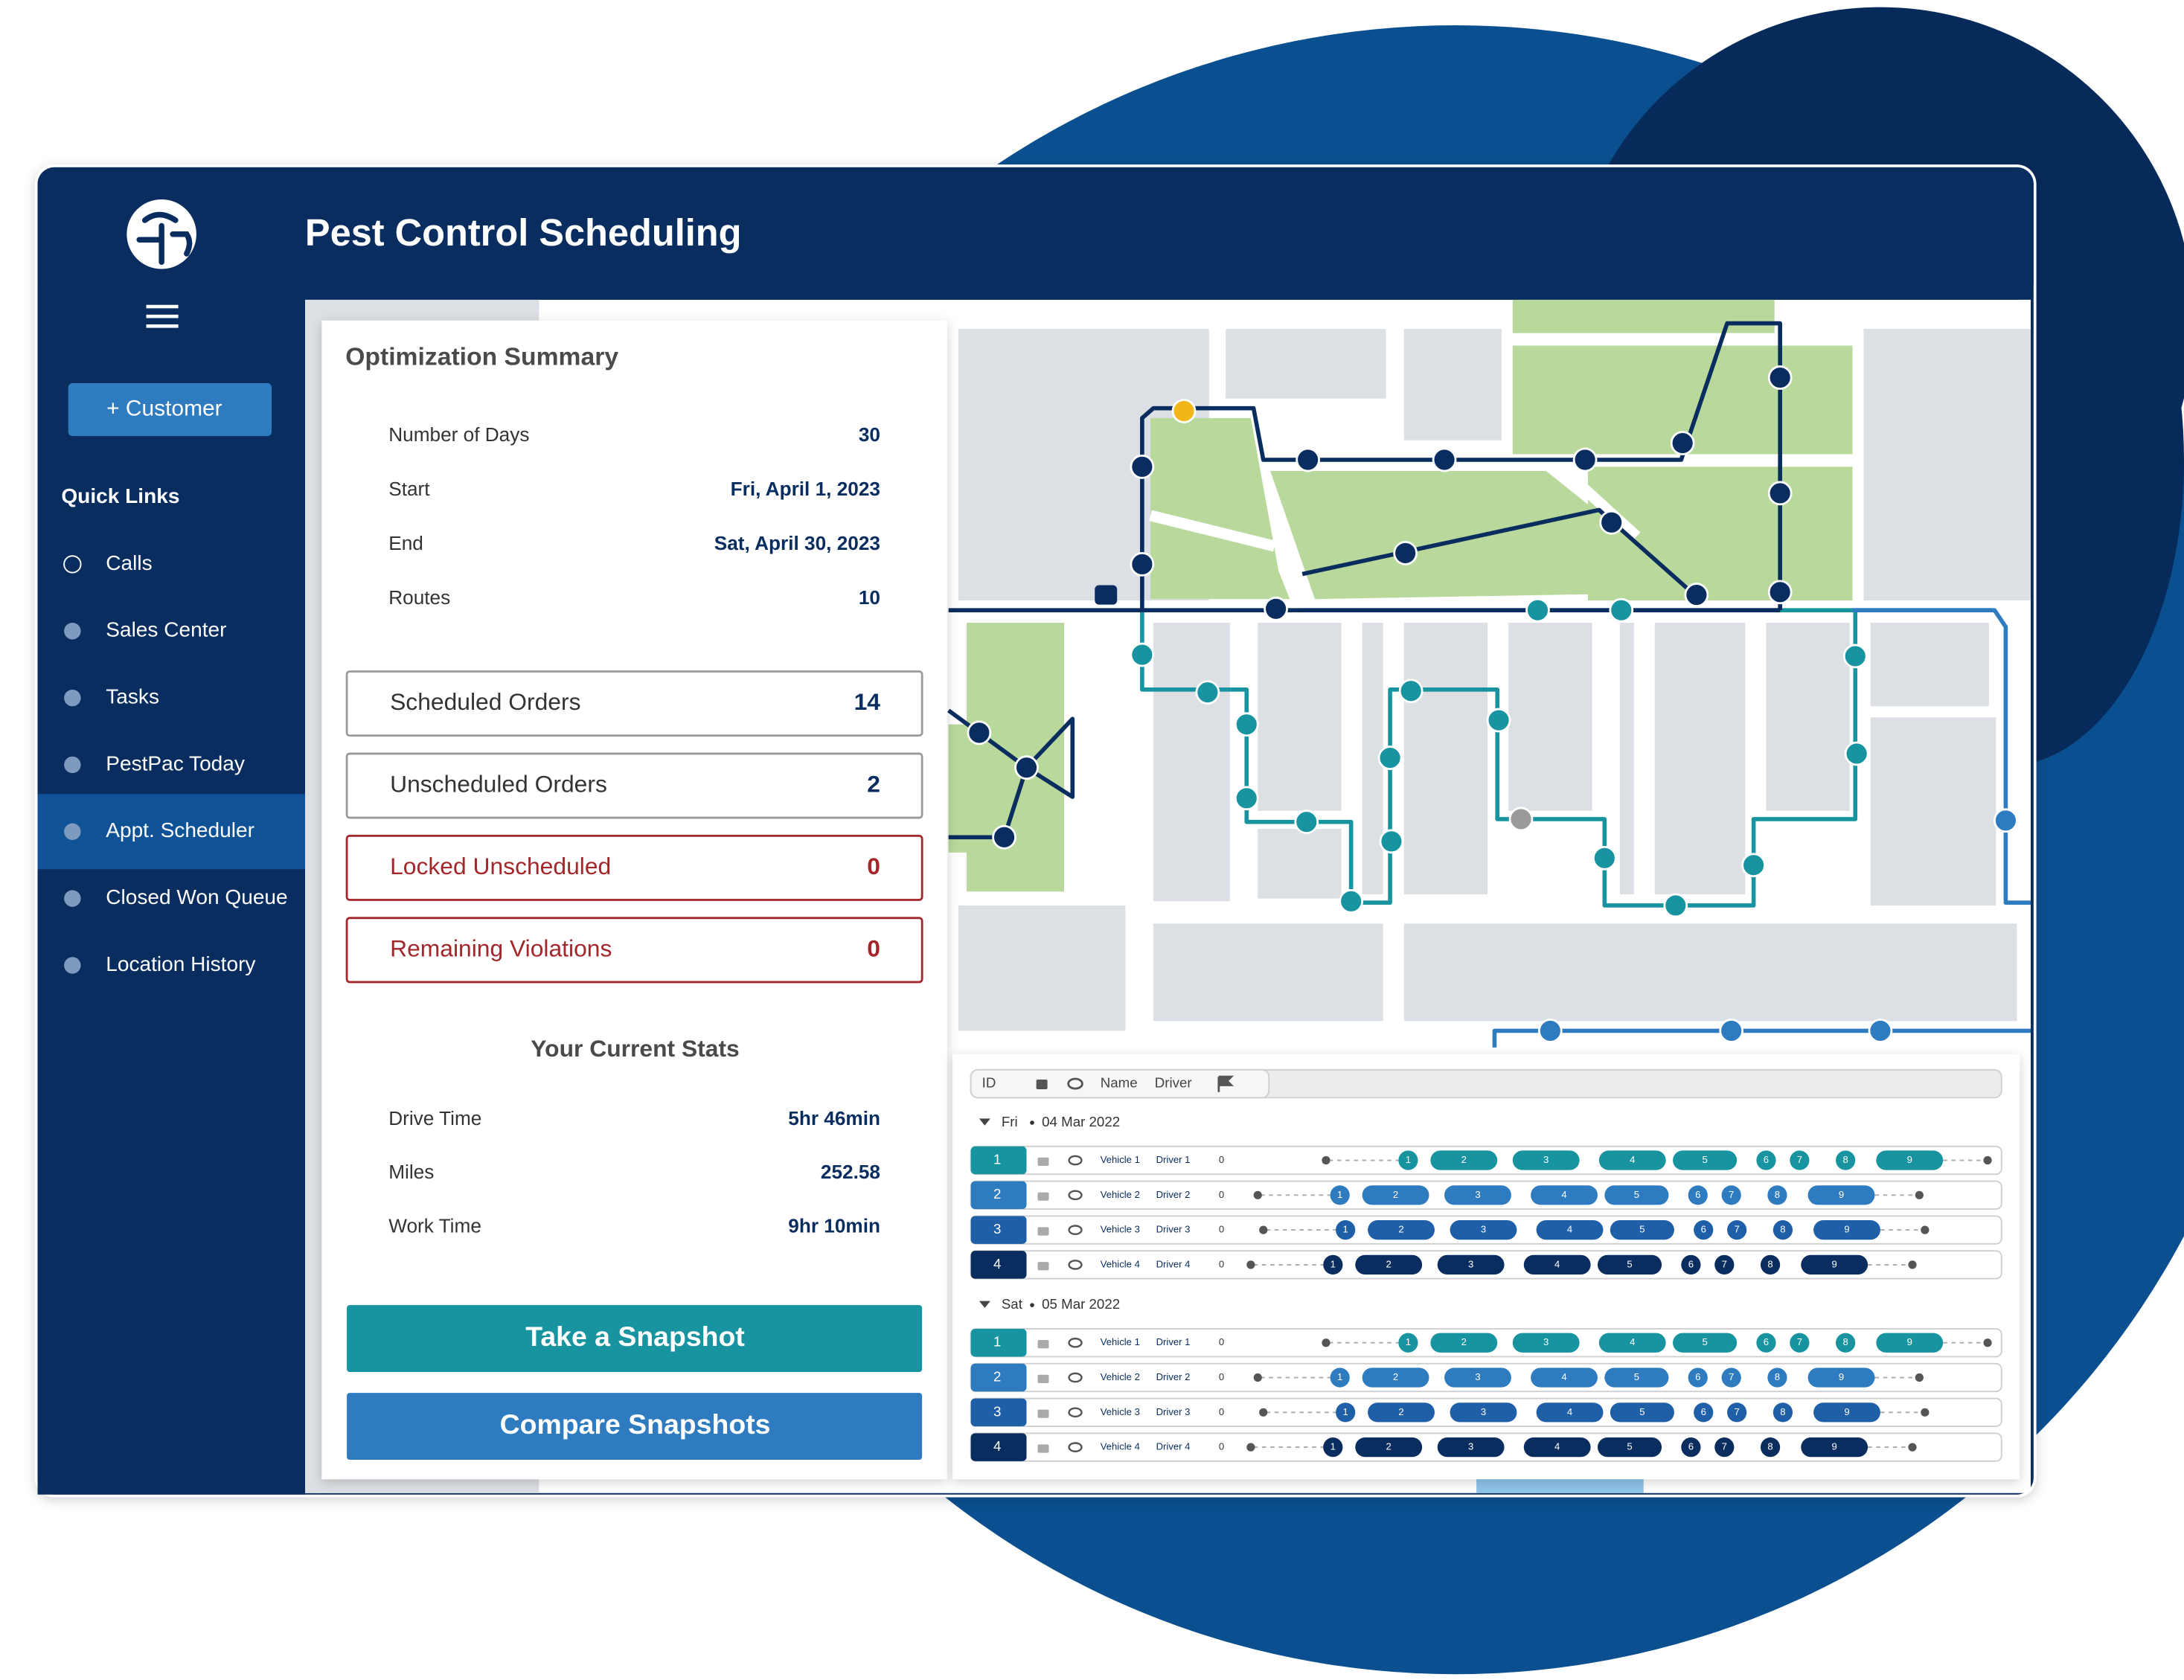  Describe the element at coordinates (180, 964) in the screenshot. I see `nav-link: Location History` at that location.